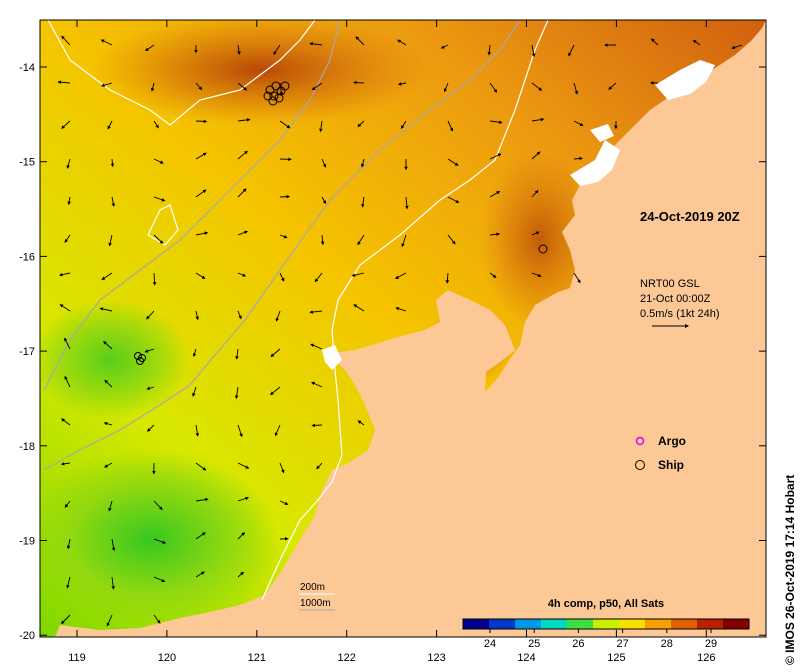 The height and width of the screenshot is (672, 809). I want to click on current-date: 21-Oct 00:00Z, so click(675, 299).